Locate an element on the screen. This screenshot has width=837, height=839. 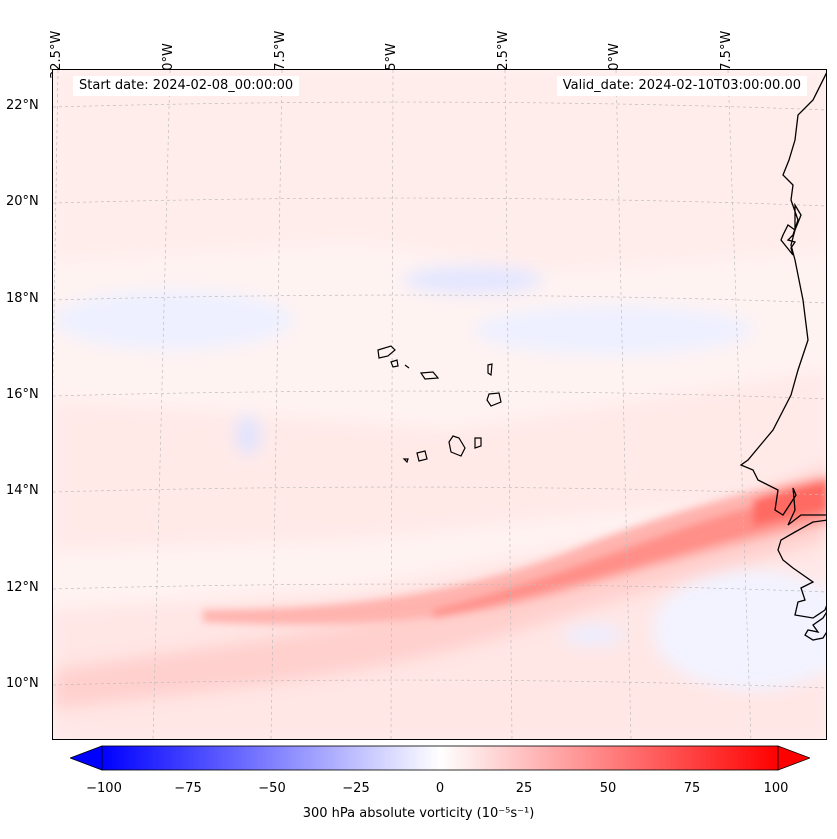
colorbar-label: 300 hPa absolute vorticity (10⁻⁵s⁻¹) is located at coordinates (418, 813).